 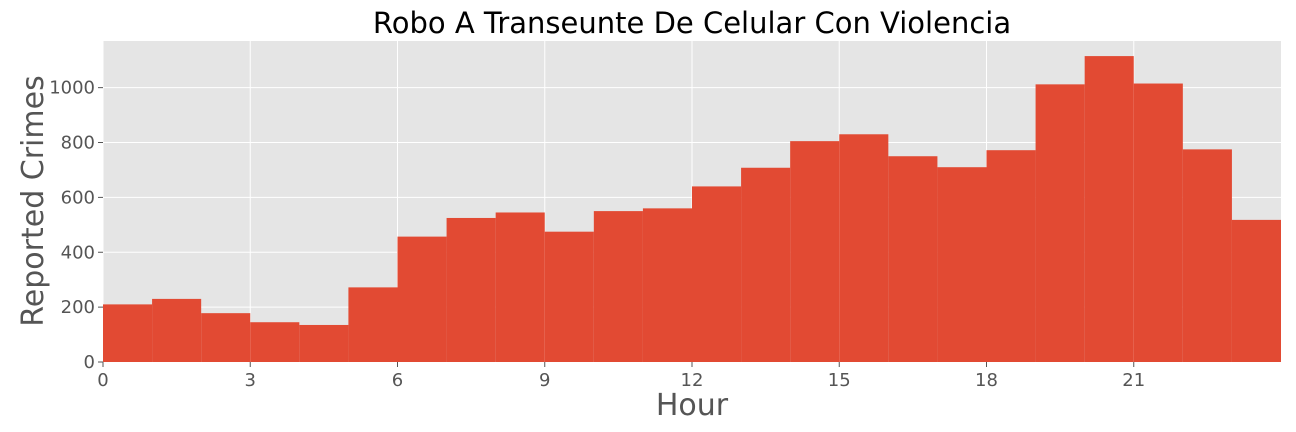 What do you see at coordinates (78, 307) in the screenshot?
I see `y-tick-label: 200` at bounding box center [78, 307].